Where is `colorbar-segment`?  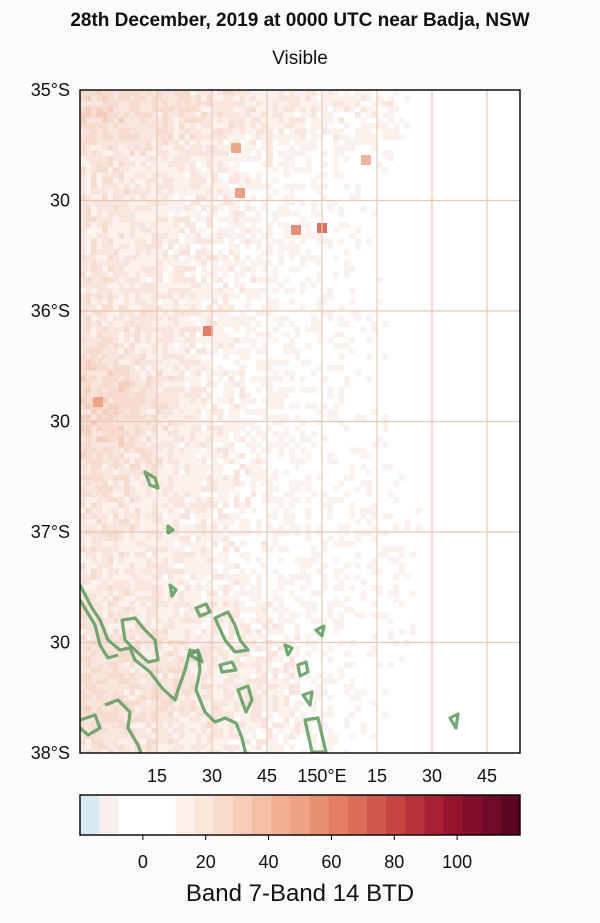 colorbar-segment is located at coordinates (281, 815).